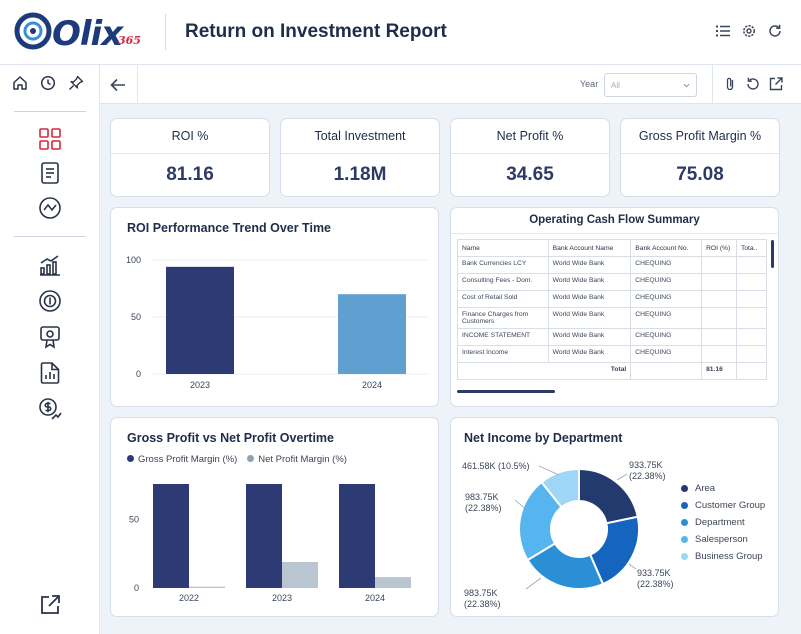 Image resolution: width=801 pixels, height=634 pixels. I want to click on legend-item: Salesperson, so click(723, 539).